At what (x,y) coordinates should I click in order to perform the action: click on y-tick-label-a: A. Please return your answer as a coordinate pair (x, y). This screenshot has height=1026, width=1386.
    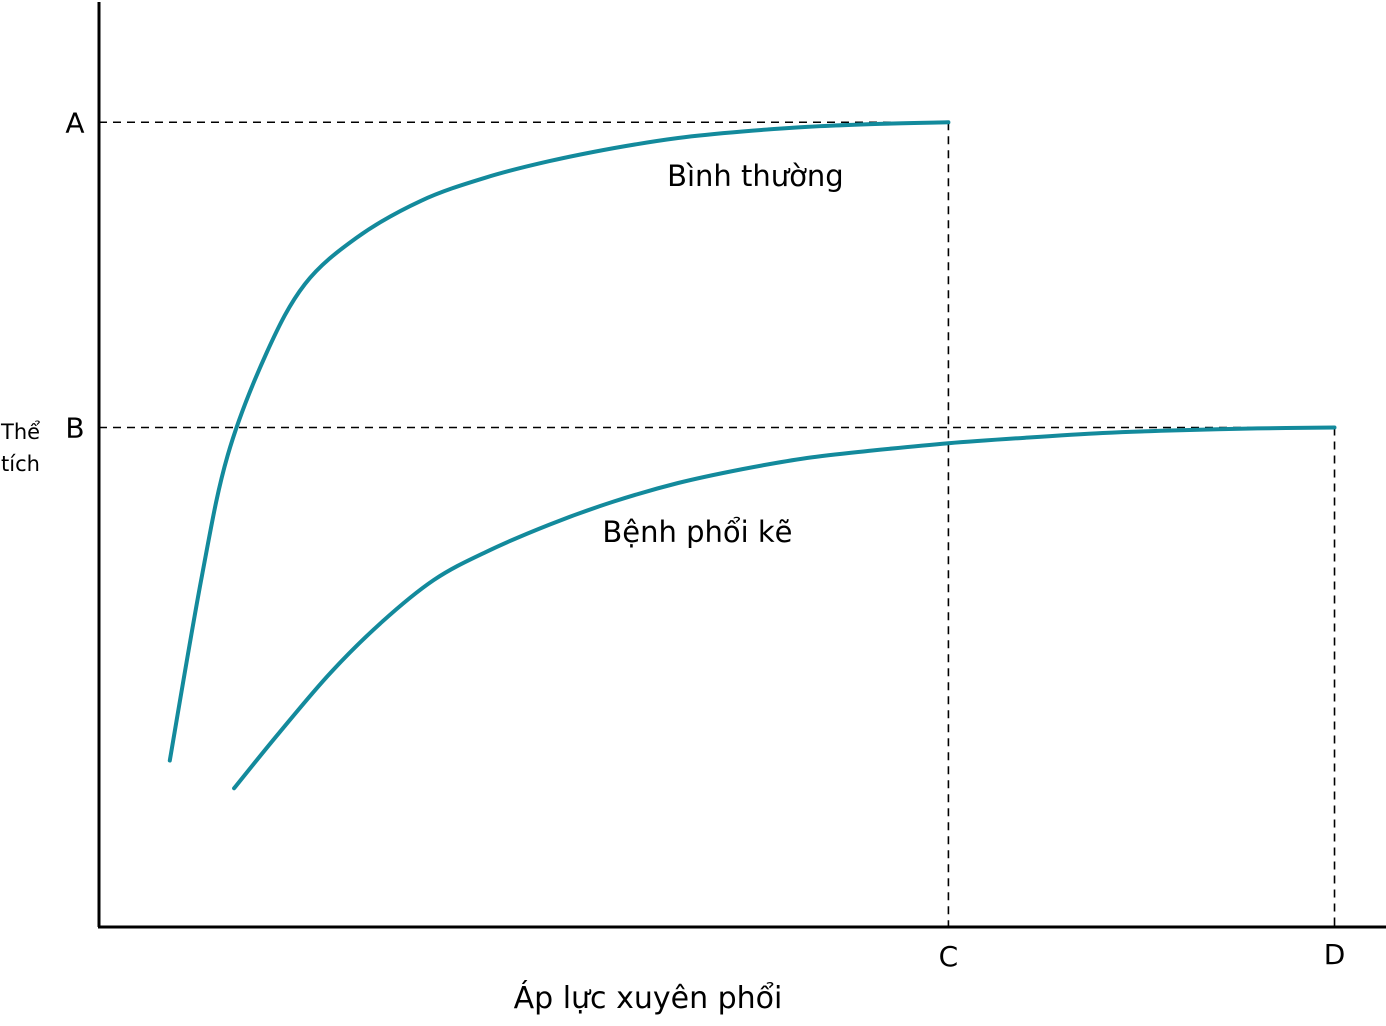
    Looking at the image, I should click on (74, 122).